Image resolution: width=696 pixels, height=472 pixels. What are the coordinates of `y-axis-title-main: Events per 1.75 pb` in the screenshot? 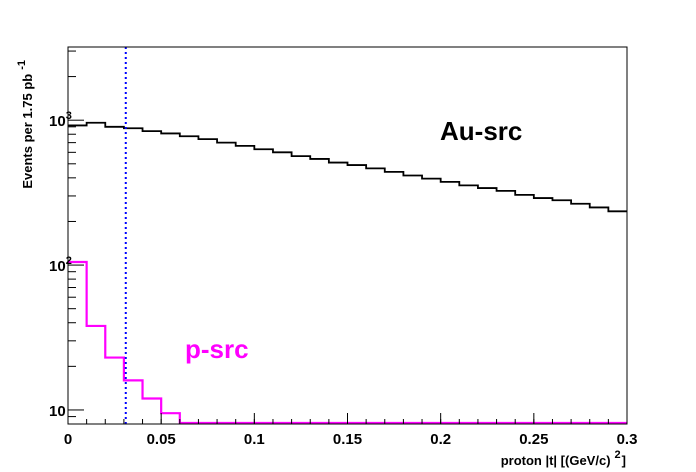 It's located at (27, 131).